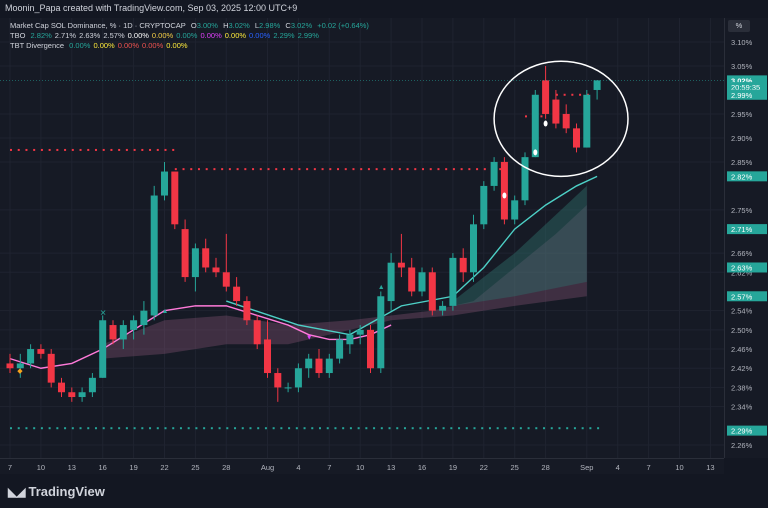 This screenshot has width=768, height=508. What do you see at coordinates (742, 114) in the screenshot?
I see `price-tick-label: 2.95%` at bounding box center [742, 114].